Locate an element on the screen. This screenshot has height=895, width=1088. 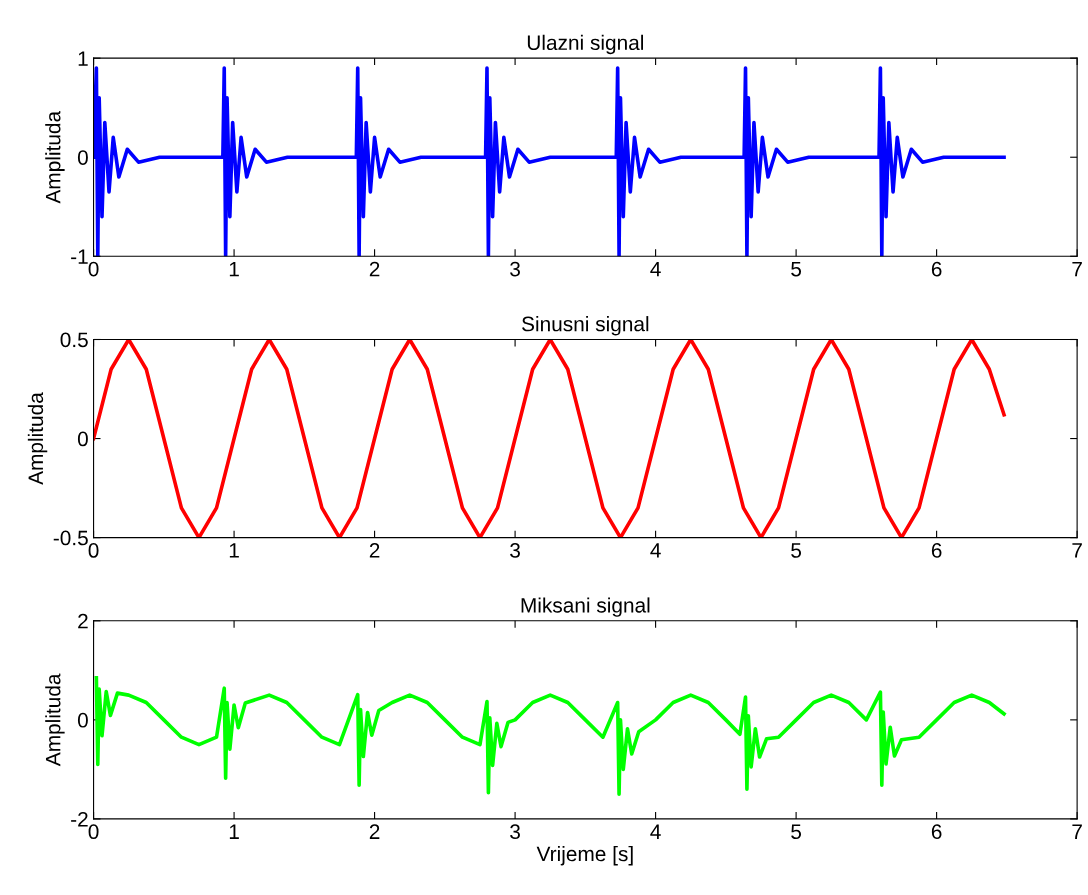
y-tick-label: 1 is located at coordinates (83, 58).